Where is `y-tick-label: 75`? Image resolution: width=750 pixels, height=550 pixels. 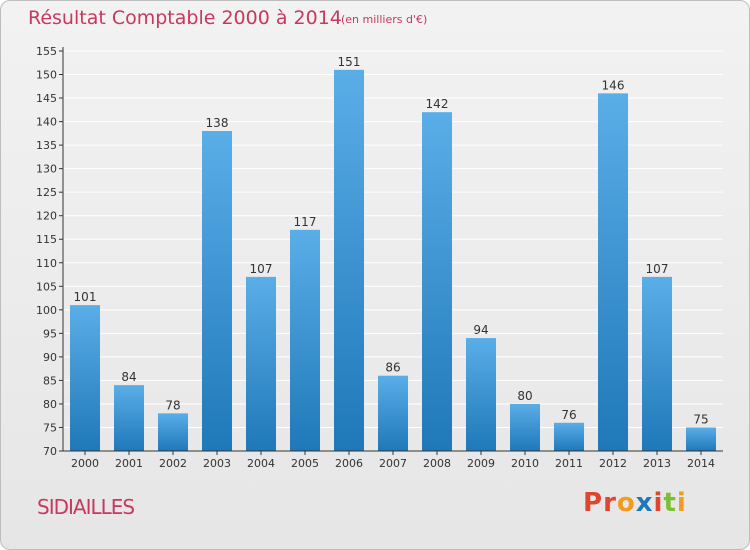 y-tick-label: 75 is located at coordinates (50, 427).